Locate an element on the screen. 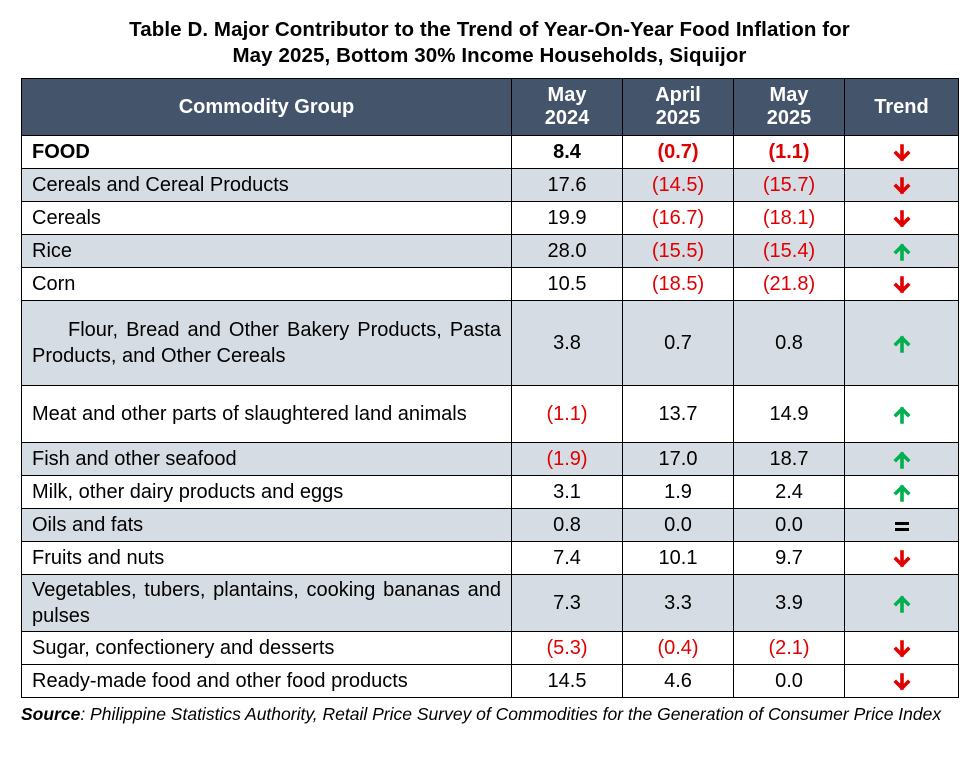 The height and width of the screenshot is (779, 979). source-label: Source is located at coordinates (51, 714).